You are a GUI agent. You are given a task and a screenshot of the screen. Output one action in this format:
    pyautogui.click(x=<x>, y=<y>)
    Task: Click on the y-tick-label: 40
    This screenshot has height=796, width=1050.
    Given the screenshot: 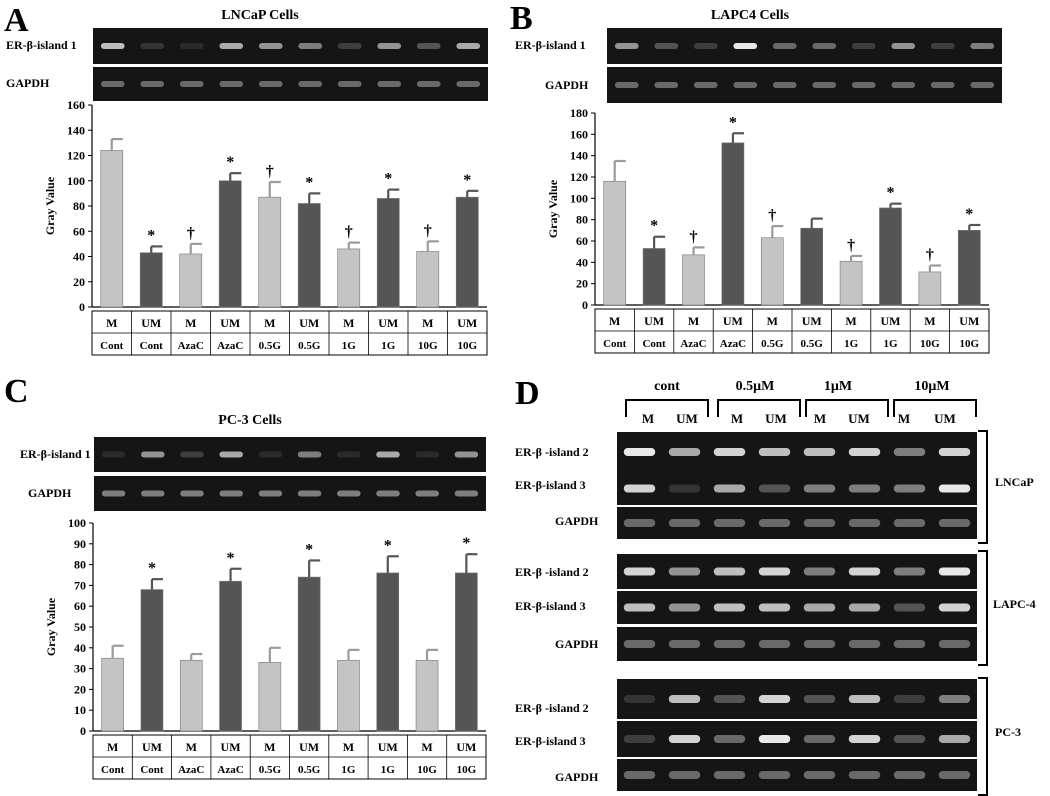 What is the action you would take?
    pyautogui.click(x=80, y=648)
    